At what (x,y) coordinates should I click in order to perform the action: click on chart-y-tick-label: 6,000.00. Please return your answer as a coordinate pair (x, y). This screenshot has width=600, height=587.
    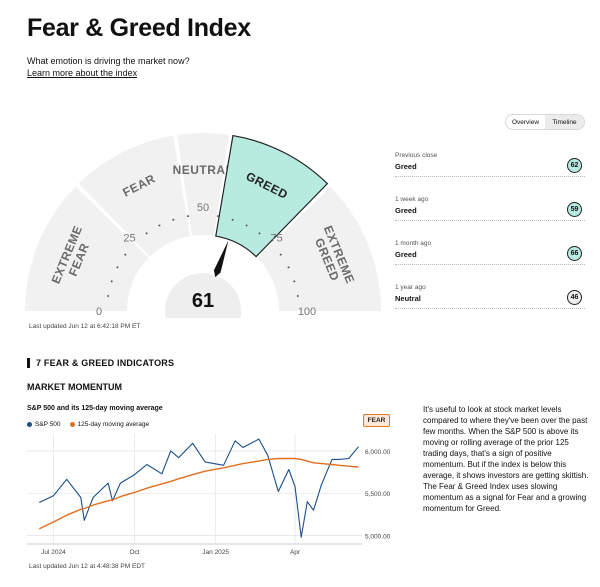
    Looking at the image, I should click on (378, 452).